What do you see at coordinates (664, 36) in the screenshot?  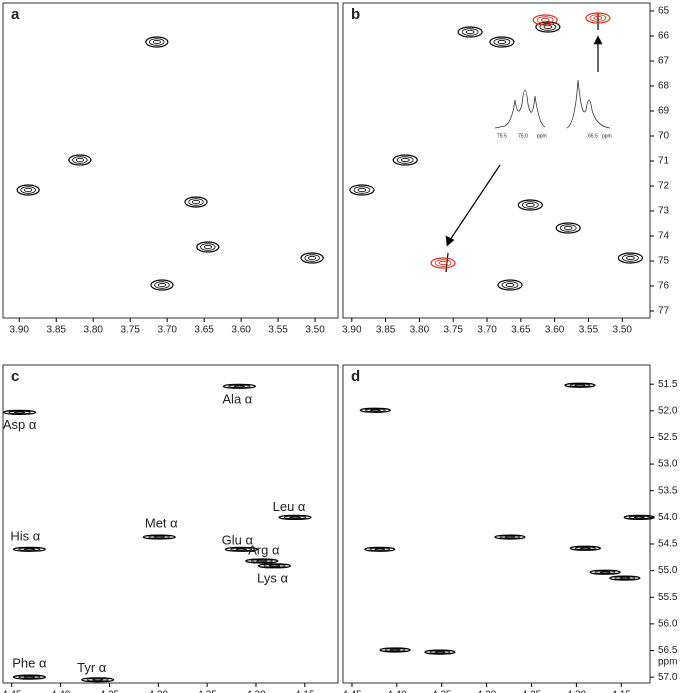 I see `y-tick-label: 66` at bounding box center [664, 36].